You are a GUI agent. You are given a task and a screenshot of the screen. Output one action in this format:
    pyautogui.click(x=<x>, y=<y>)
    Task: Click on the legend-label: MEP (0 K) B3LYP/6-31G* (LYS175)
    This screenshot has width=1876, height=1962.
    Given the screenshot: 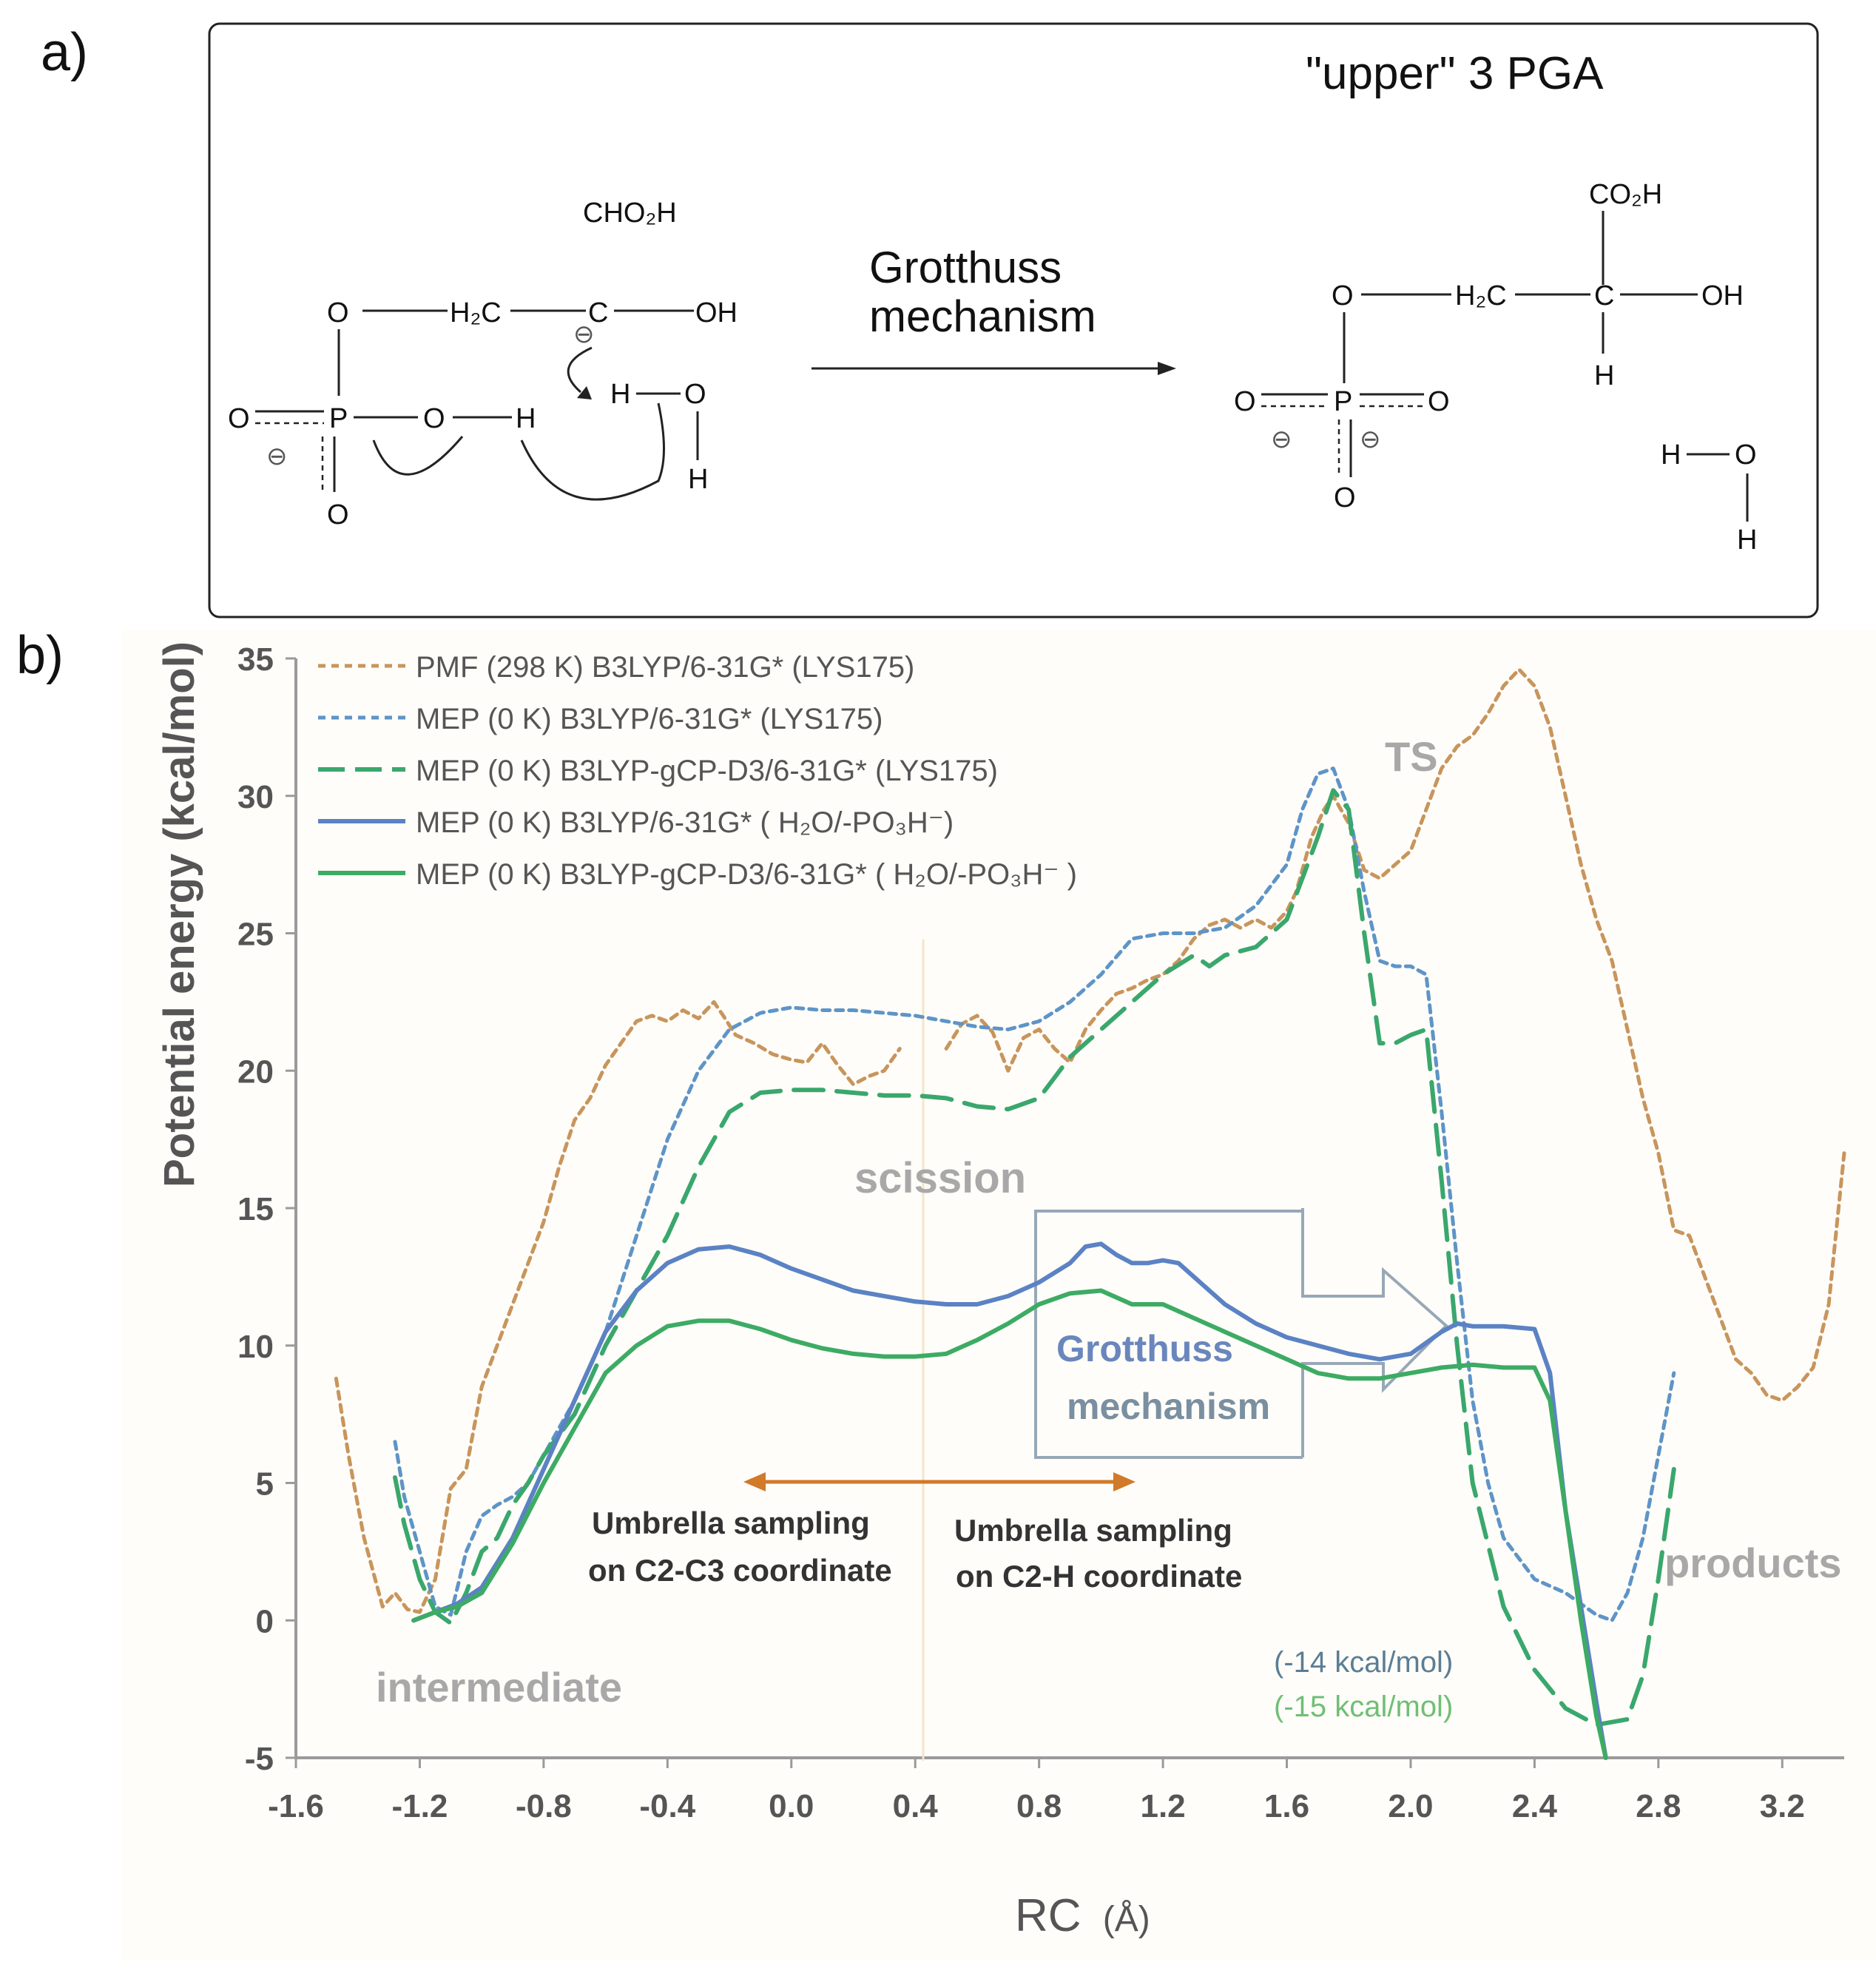 What is the action you would take?
    pyautogui.click(x=649, y=719)
    